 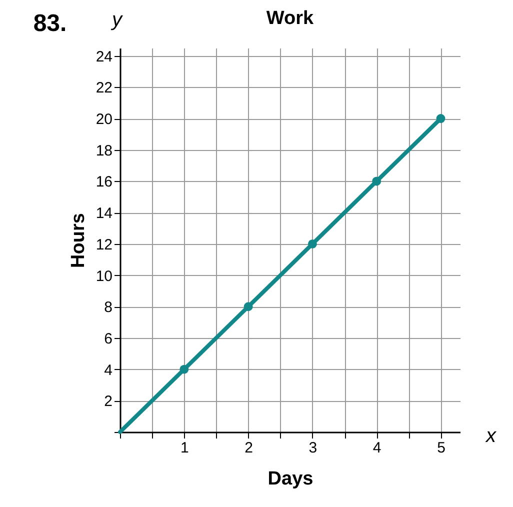 What do you see at coordinates (108, 401) in the screenshot?
I see `y-tick-label: 2` at bounding box center [108, 401].